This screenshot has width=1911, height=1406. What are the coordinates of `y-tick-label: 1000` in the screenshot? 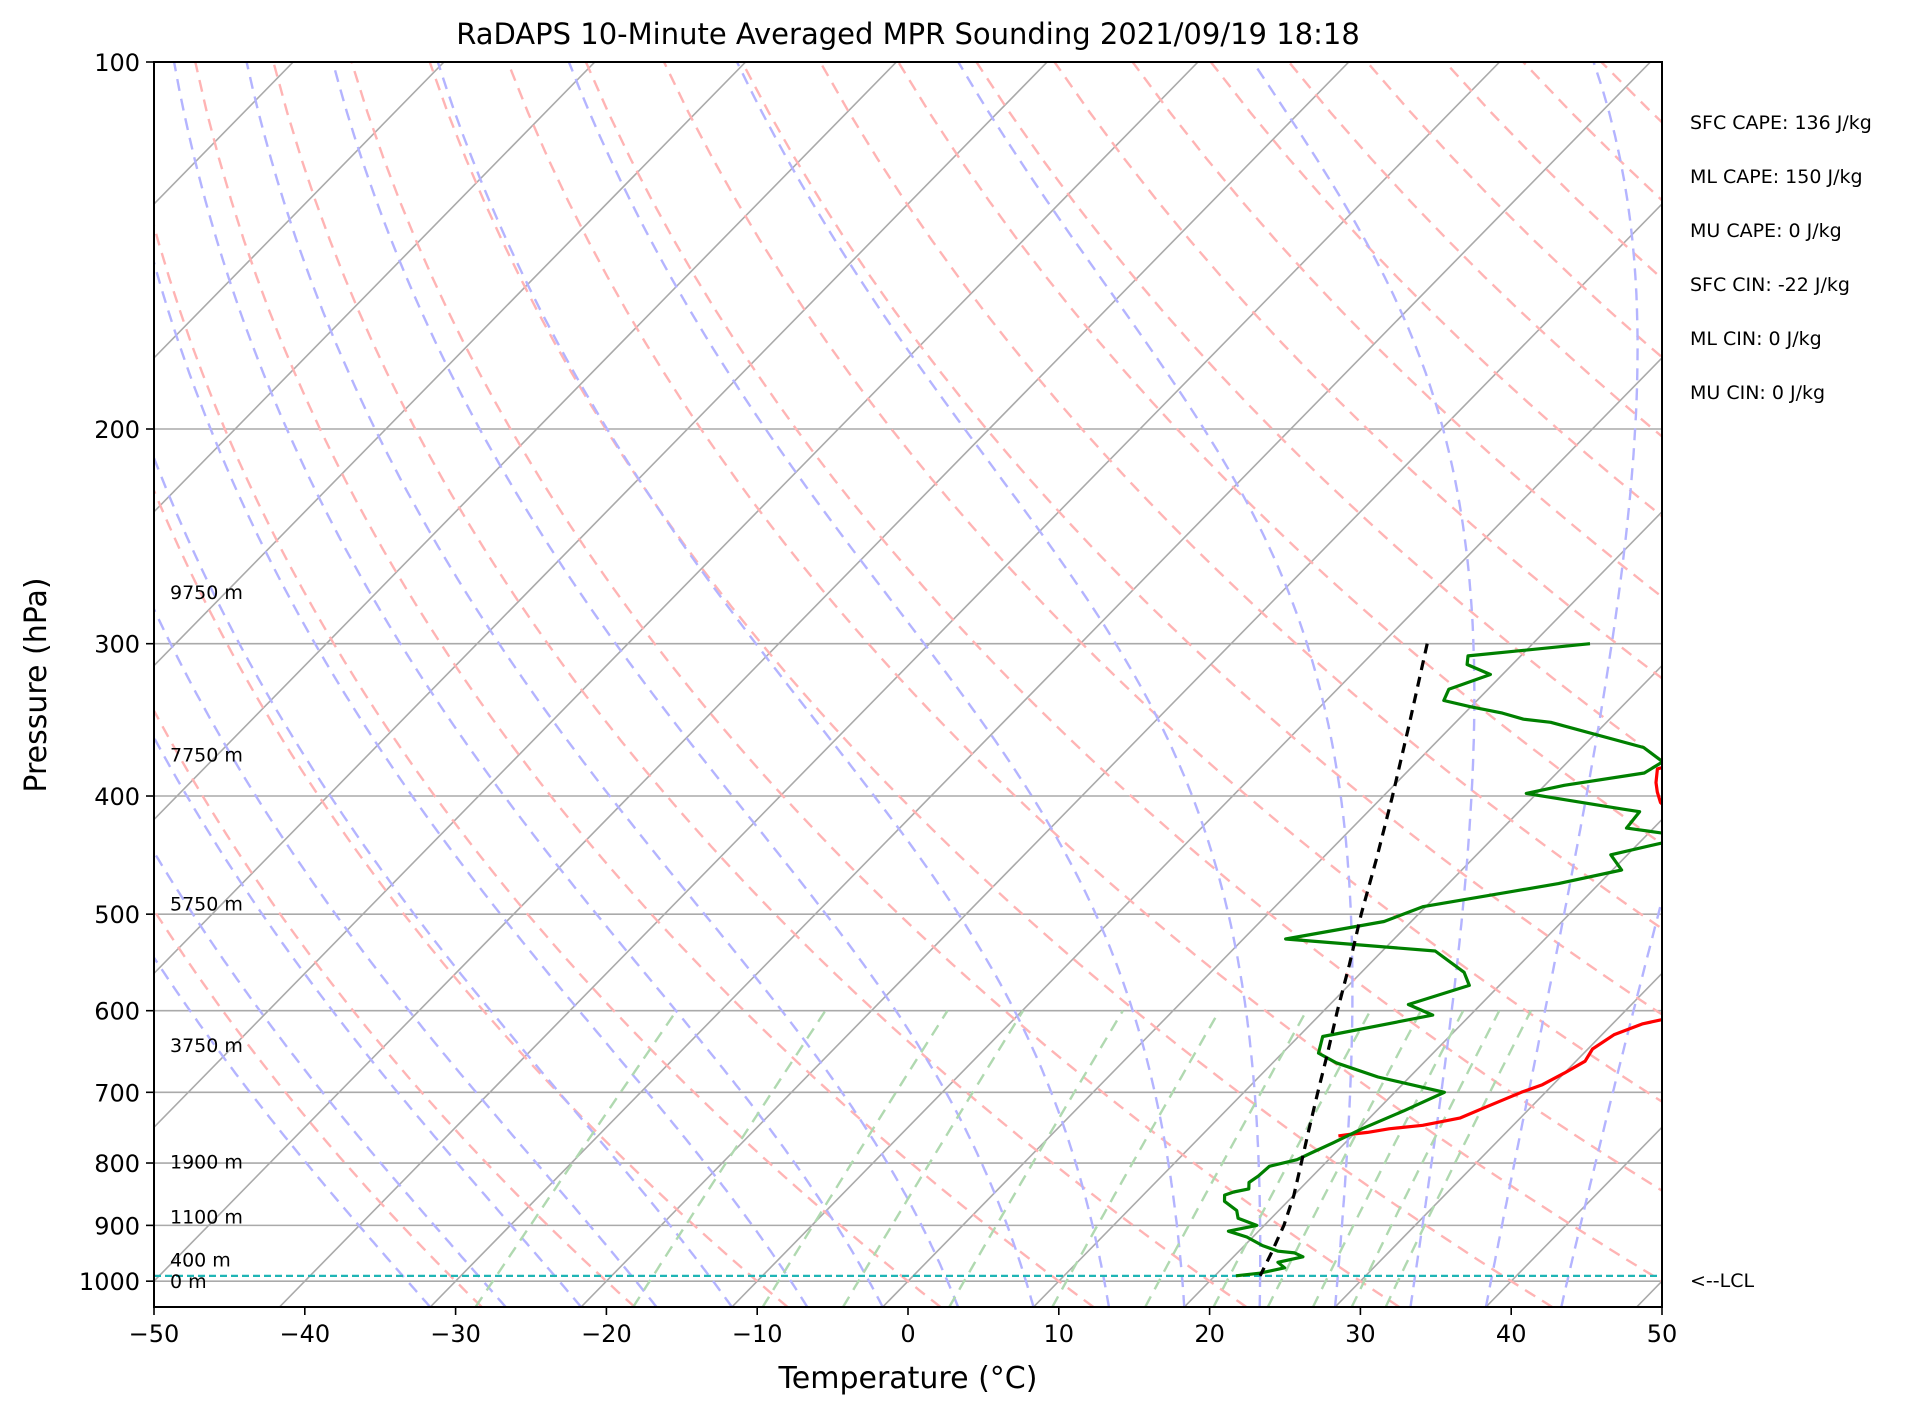 It's located at (109, 1282).